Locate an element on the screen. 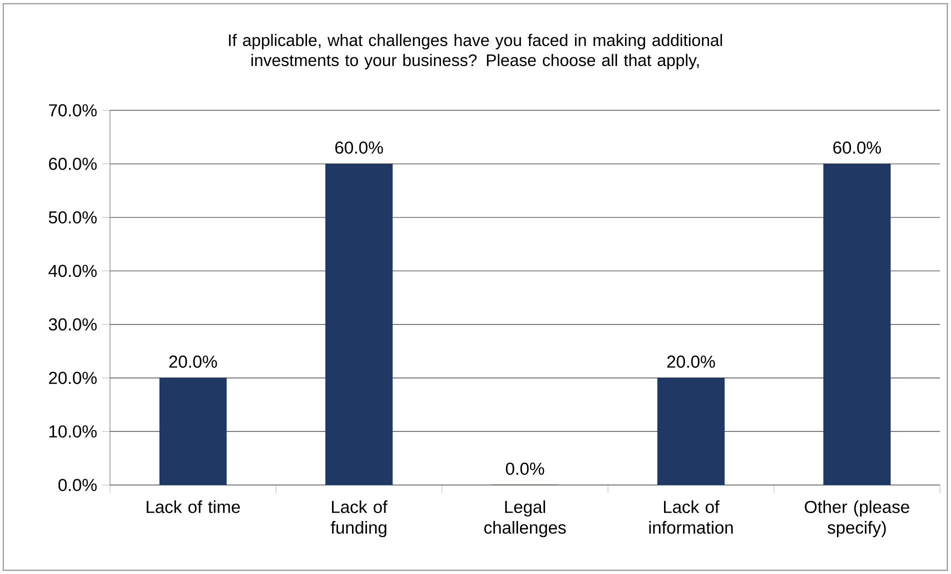  y-tick-label: 10.0% is located at coordinates (73, 431).